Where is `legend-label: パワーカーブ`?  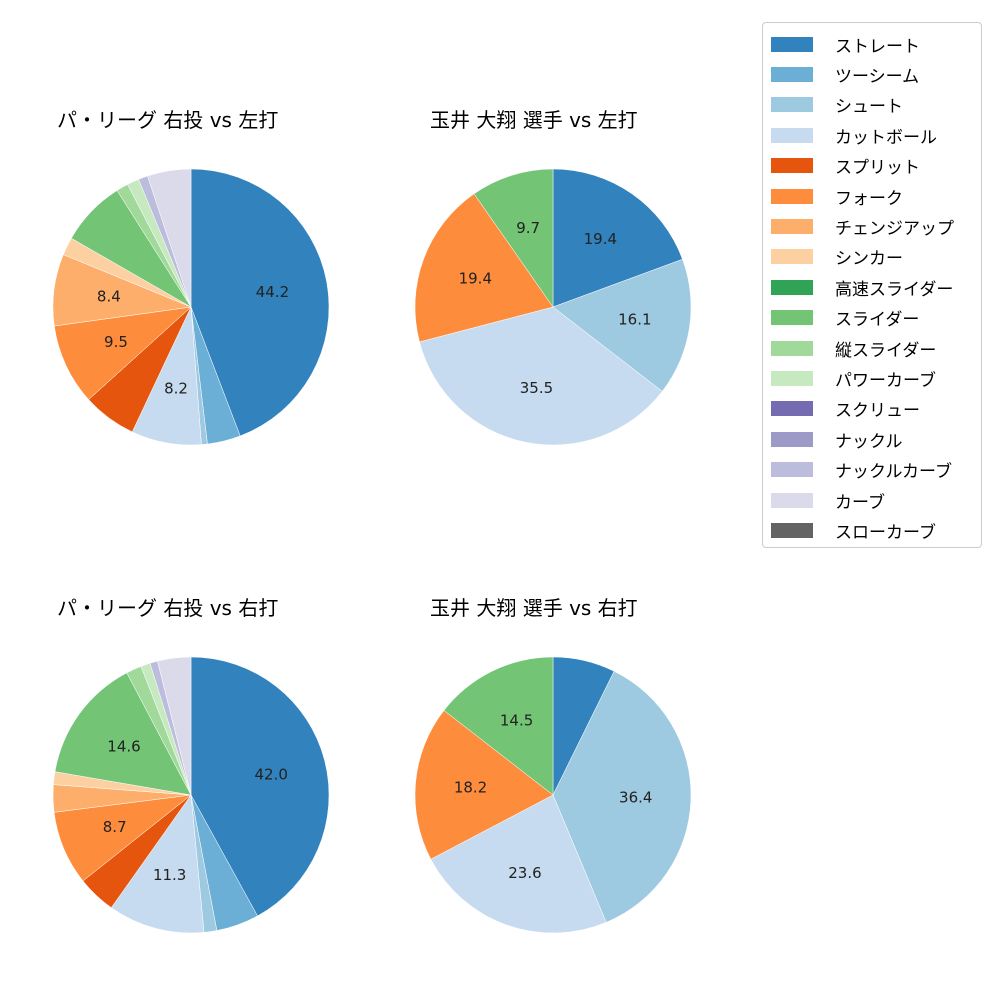 legend-label: パワーカーブ is located at coordinates (885, 380).